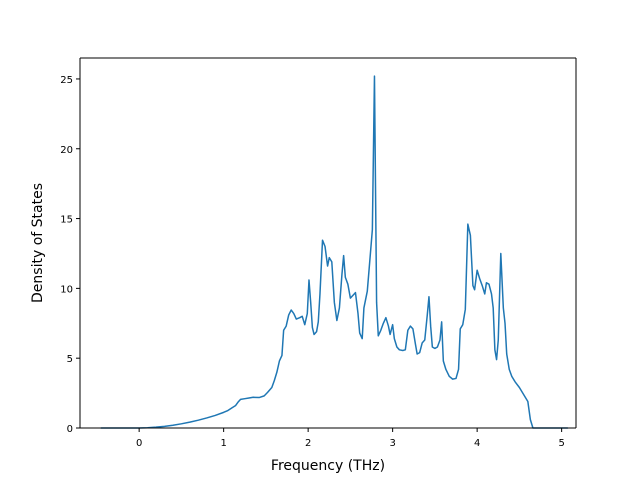 This screenshot has width=640, height=480. Describe the element at coordinates (66, 80) in the screenshot. I see `y-tick-label: 25` at that location.